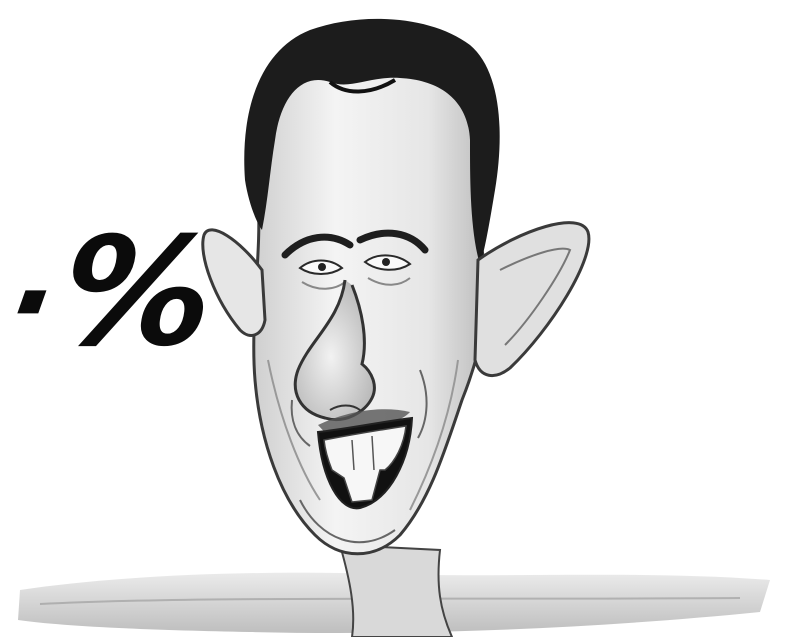 This screenshot has height=637, width=785. I want to click on right-eyebrow, so click(392, 241).